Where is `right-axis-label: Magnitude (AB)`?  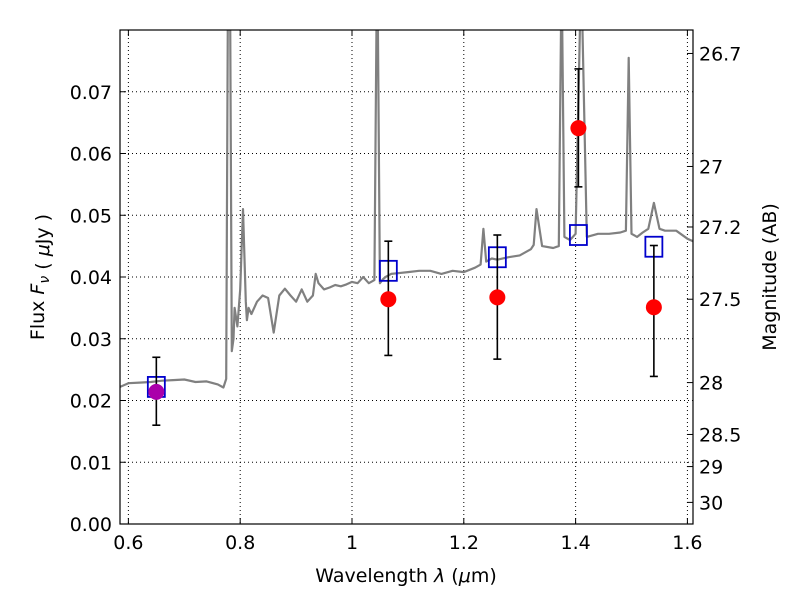
right-axis-label: Magnitude (AB) is located at coordinates (770, 277).